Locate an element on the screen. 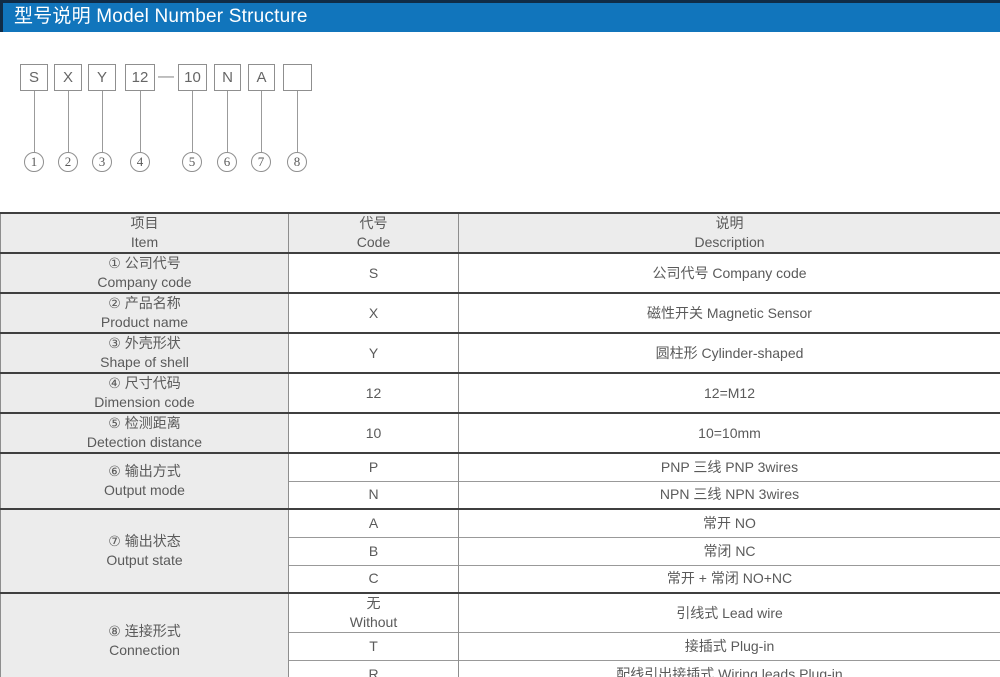 The height and width of the screenshot is (677, 1000). circled-number-1: 1 is located at coordinates (34, 162).